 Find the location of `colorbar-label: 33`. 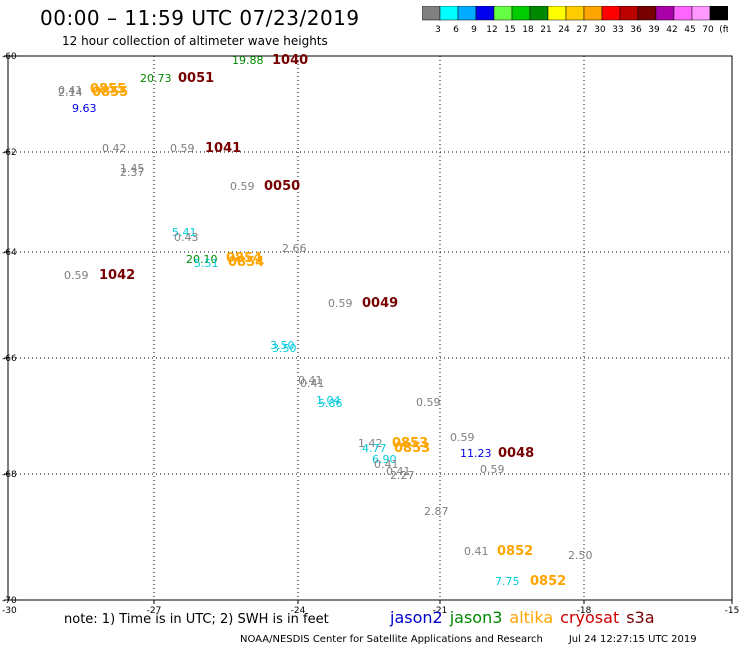

colorbar-label: 33 is located at coordinates (617, 29).